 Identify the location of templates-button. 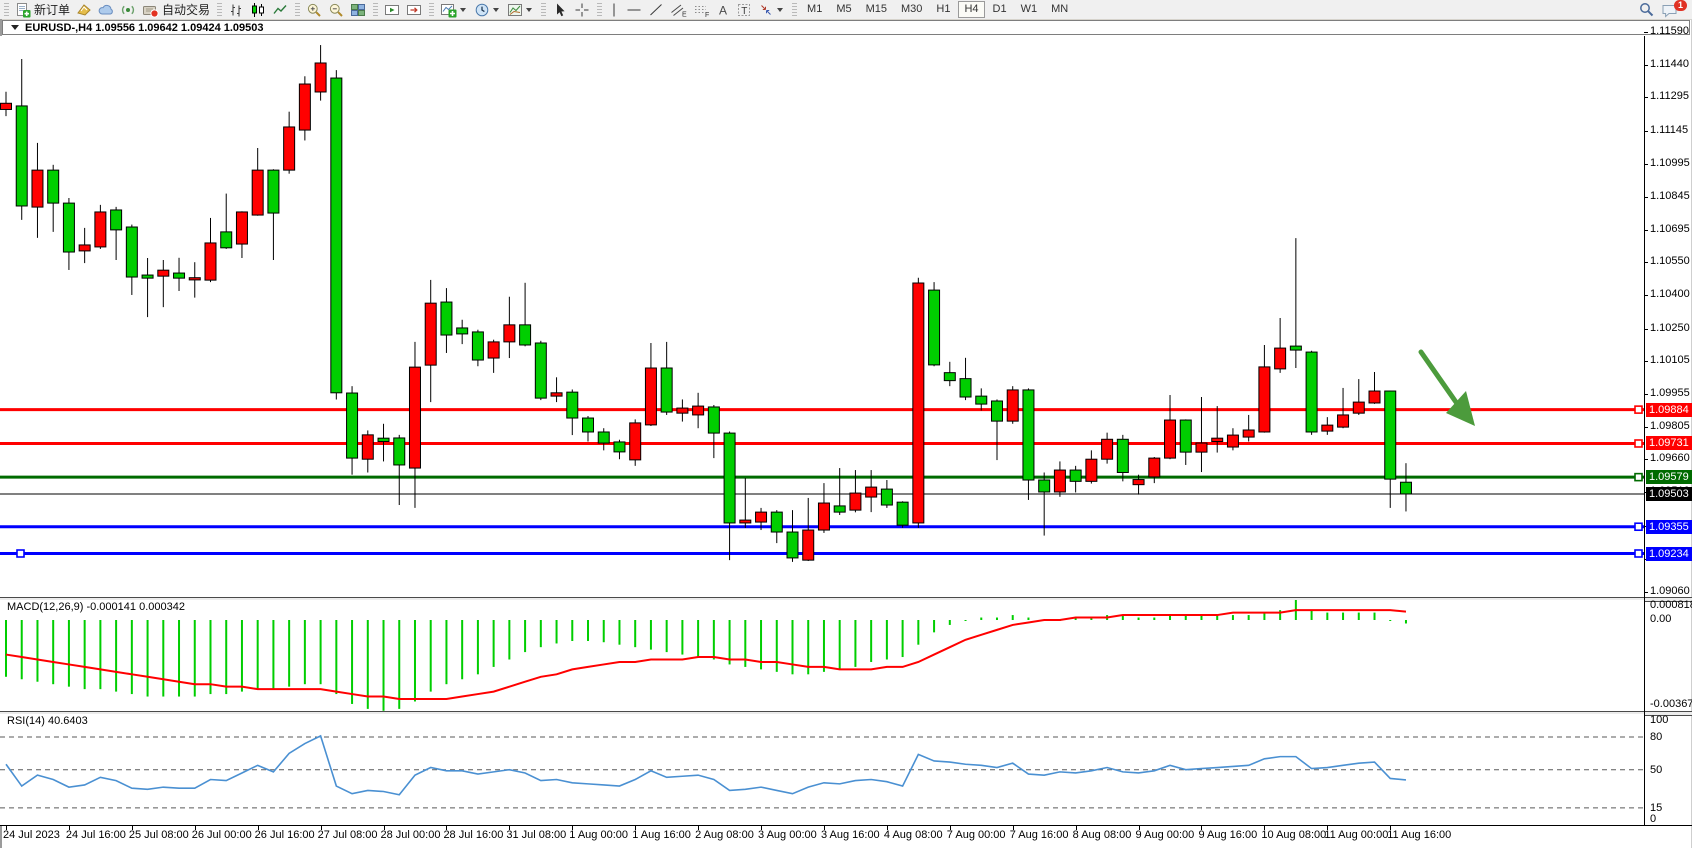
(520, 9).